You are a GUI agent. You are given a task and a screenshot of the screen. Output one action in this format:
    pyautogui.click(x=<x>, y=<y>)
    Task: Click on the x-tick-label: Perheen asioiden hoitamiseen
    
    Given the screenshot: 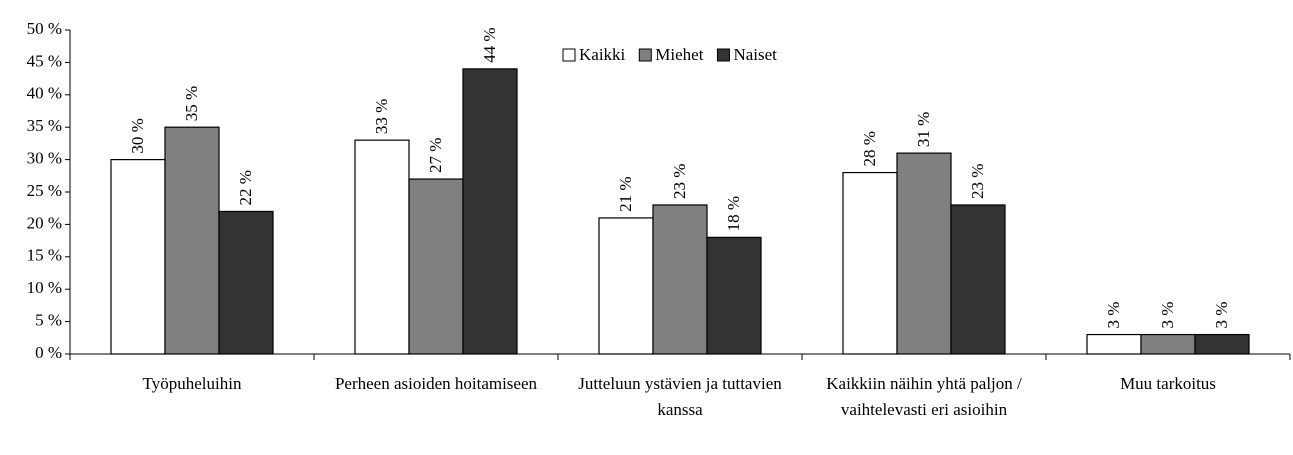 What is the action you would take?
    pyautogui.click(x=436, y=383)
    